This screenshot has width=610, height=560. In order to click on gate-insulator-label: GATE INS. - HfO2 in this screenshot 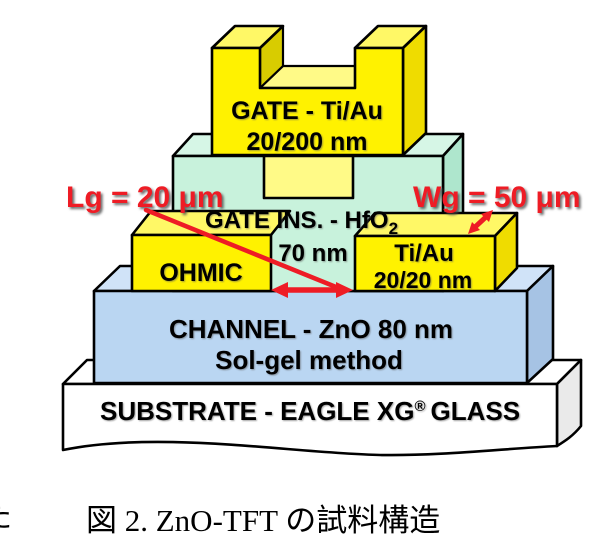, I will do `click(301, 222)`.